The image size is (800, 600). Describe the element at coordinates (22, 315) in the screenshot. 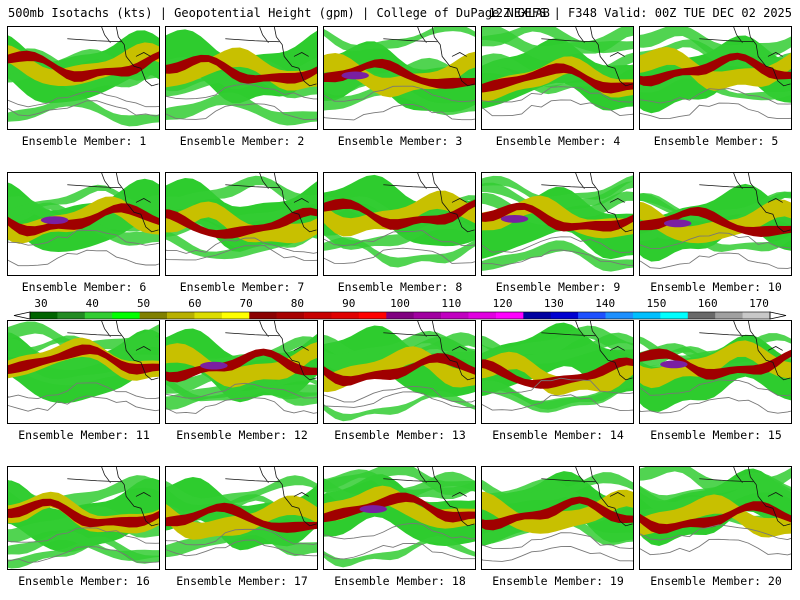

I see `colorbar-left-arrow` at that location.